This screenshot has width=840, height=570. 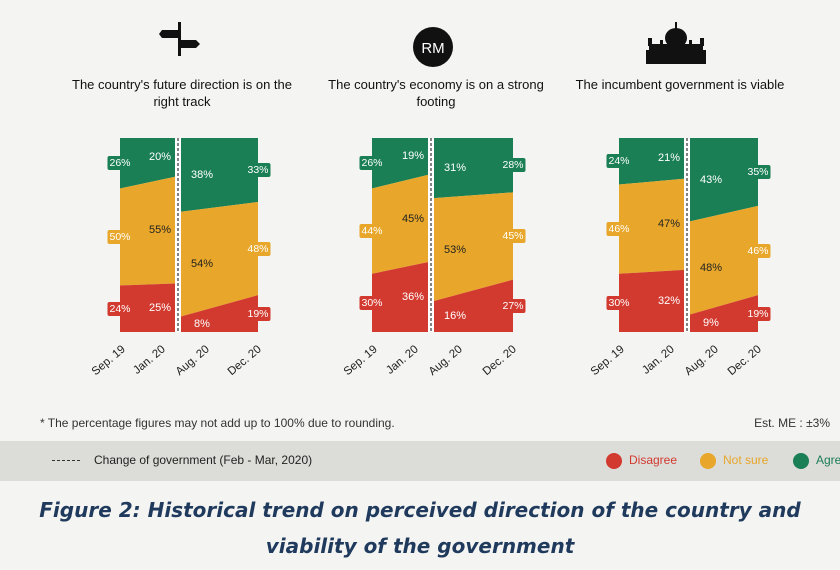 What do you see at coordinates (455, 168) in the screenshot?
I see `value-label: 31%` at bounding box center [455, 168].